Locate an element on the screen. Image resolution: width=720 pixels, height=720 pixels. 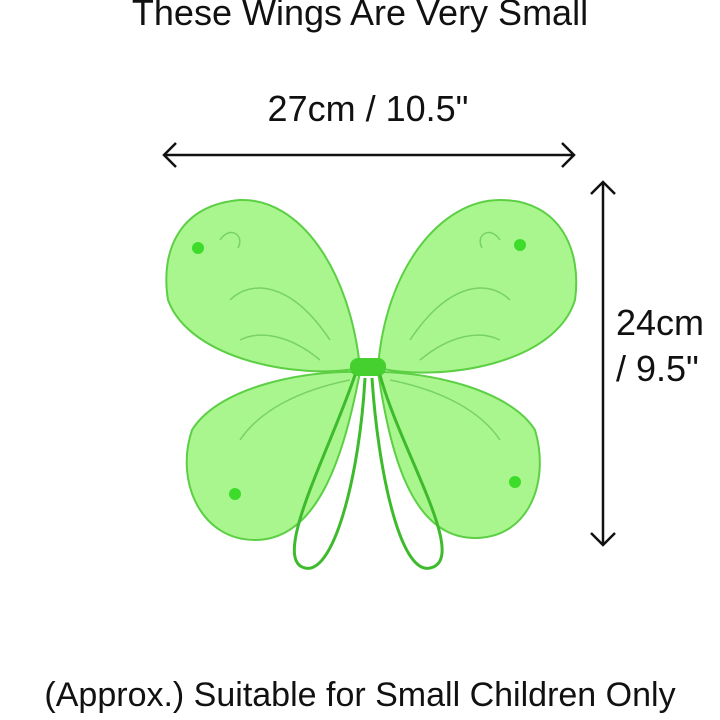
page-title: These Wings Are Very Small is located at coordinates (360, 16).